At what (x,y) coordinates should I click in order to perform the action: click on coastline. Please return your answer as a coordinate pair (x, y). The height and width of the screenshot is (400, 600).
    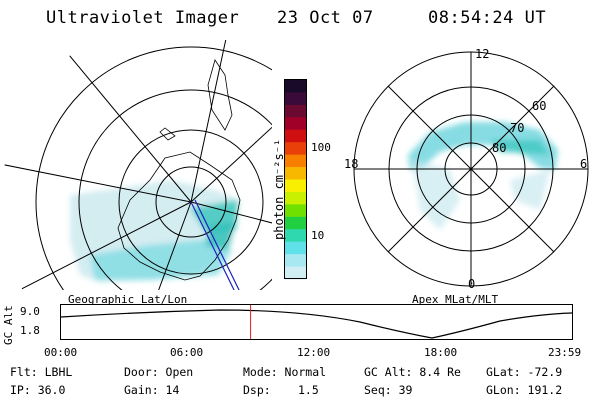
    Looking at the image, I should click on (179, 216).